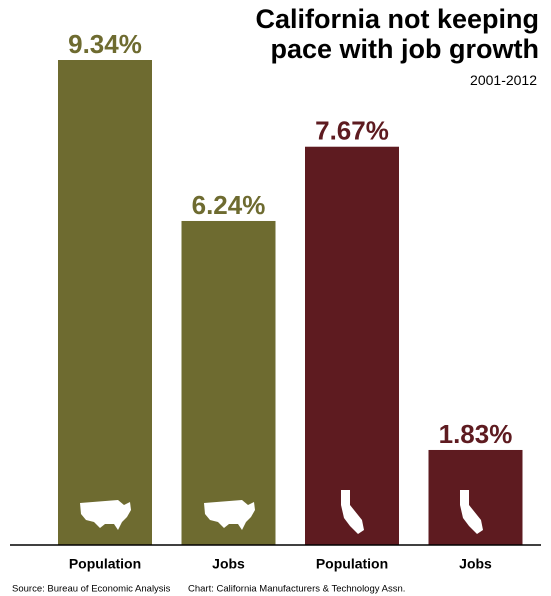  Describe the element at coordinates (281, 512) in the screenshot. I see `icons` at that location.